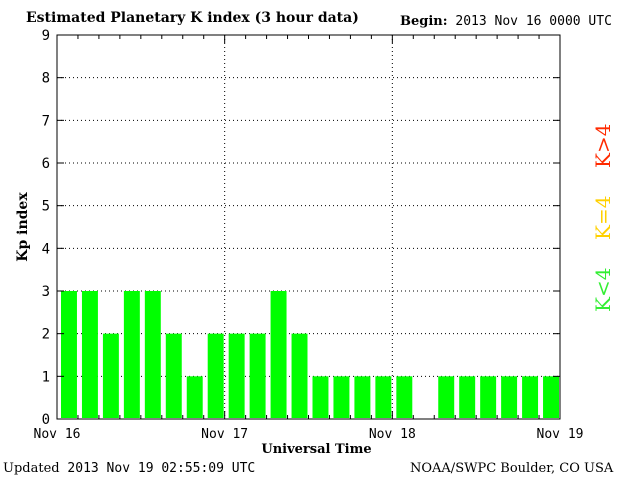 The height and width of the screenshot is (480, 640). I want to click on updated-timestamp: Updated 2013 Nov 19 02:55:09 UTC, so click(129, 468).